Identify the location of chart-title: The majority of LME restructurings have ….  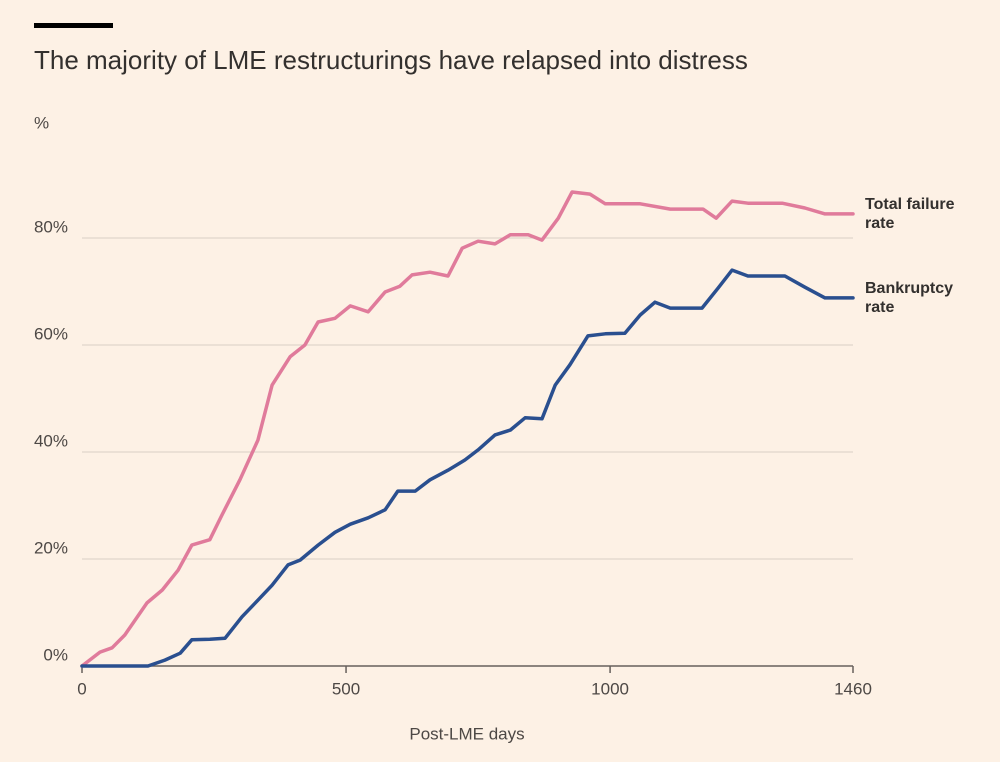
(391, 60).